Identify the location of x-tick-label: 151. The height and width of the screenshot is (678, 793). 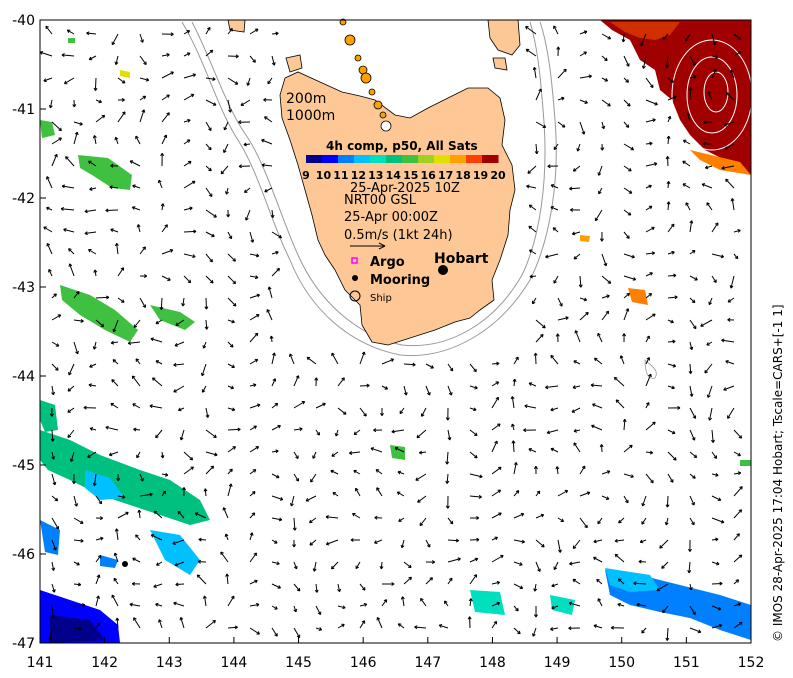
(686, 663).